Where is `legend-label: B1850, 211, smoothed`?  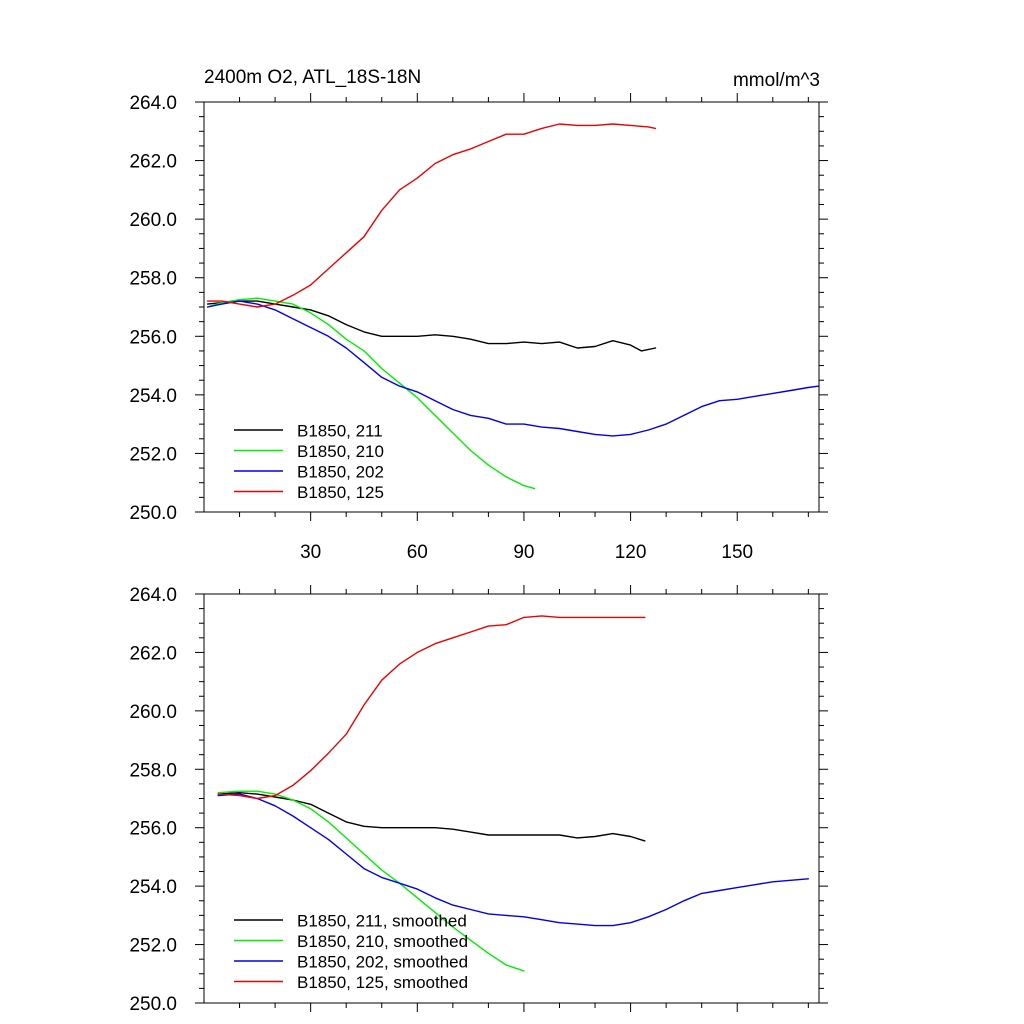 legend-label: B1850, 211, smoothed is located at coordinates (382, 921).